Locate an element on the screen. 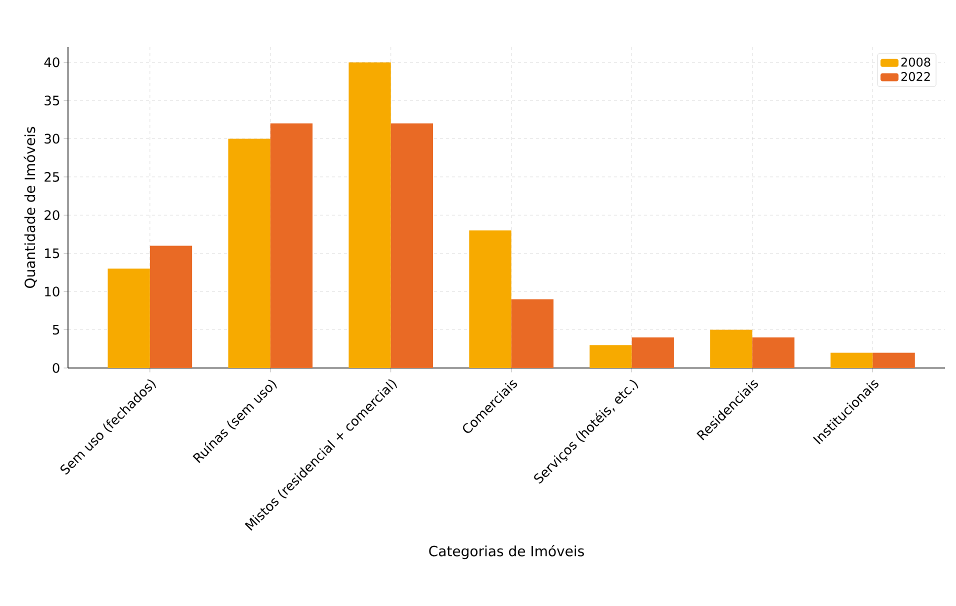 Image resolution: width=956 pixels, height=606 pixels. y-tick-label: 0 is located at coordinates (56, 368).